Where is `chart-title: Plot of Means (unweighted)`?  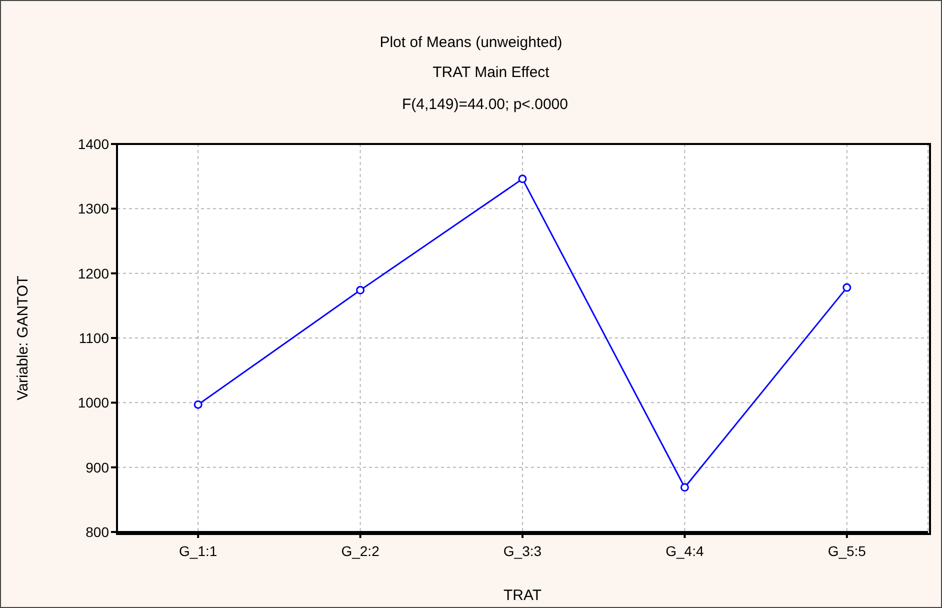
chart-title: Plot of Means (unweighted) is located at coordinates (471, 42).